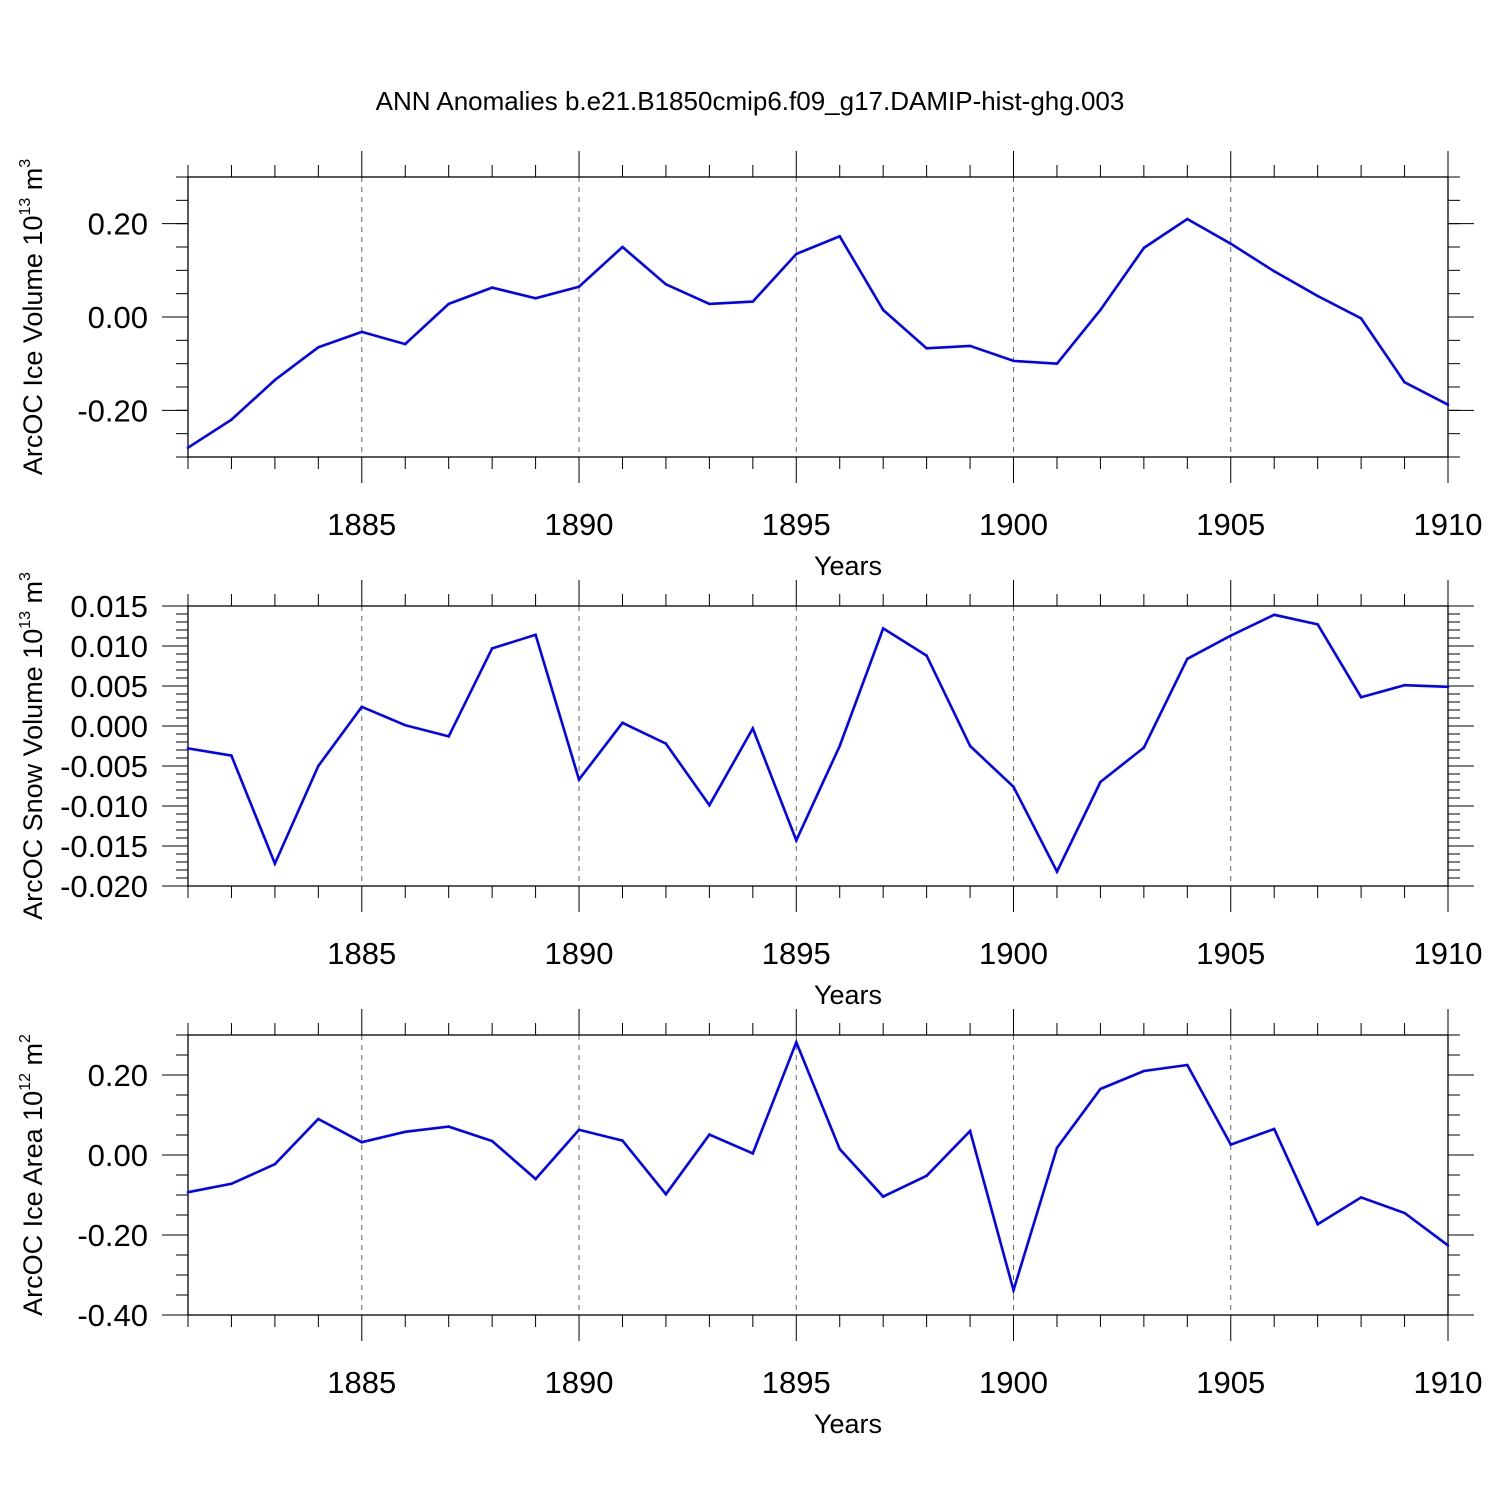 Image resolution: width=1500 pixels, height=1500 pixels. Describe the element at coordinates (104, 886) in the screenshot. I see `y-tick-label: -0.020` at that location.